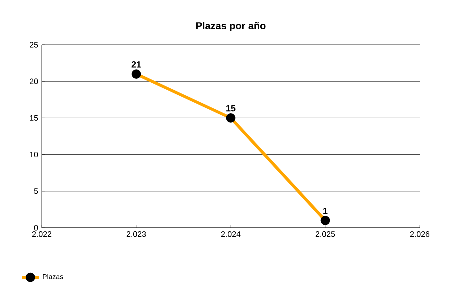 This screenshot has width=450, height=300. What do you see at coordinates (137, 64) in the screenshot?
I see `data-label: 21` at bounding box center [137, 64].